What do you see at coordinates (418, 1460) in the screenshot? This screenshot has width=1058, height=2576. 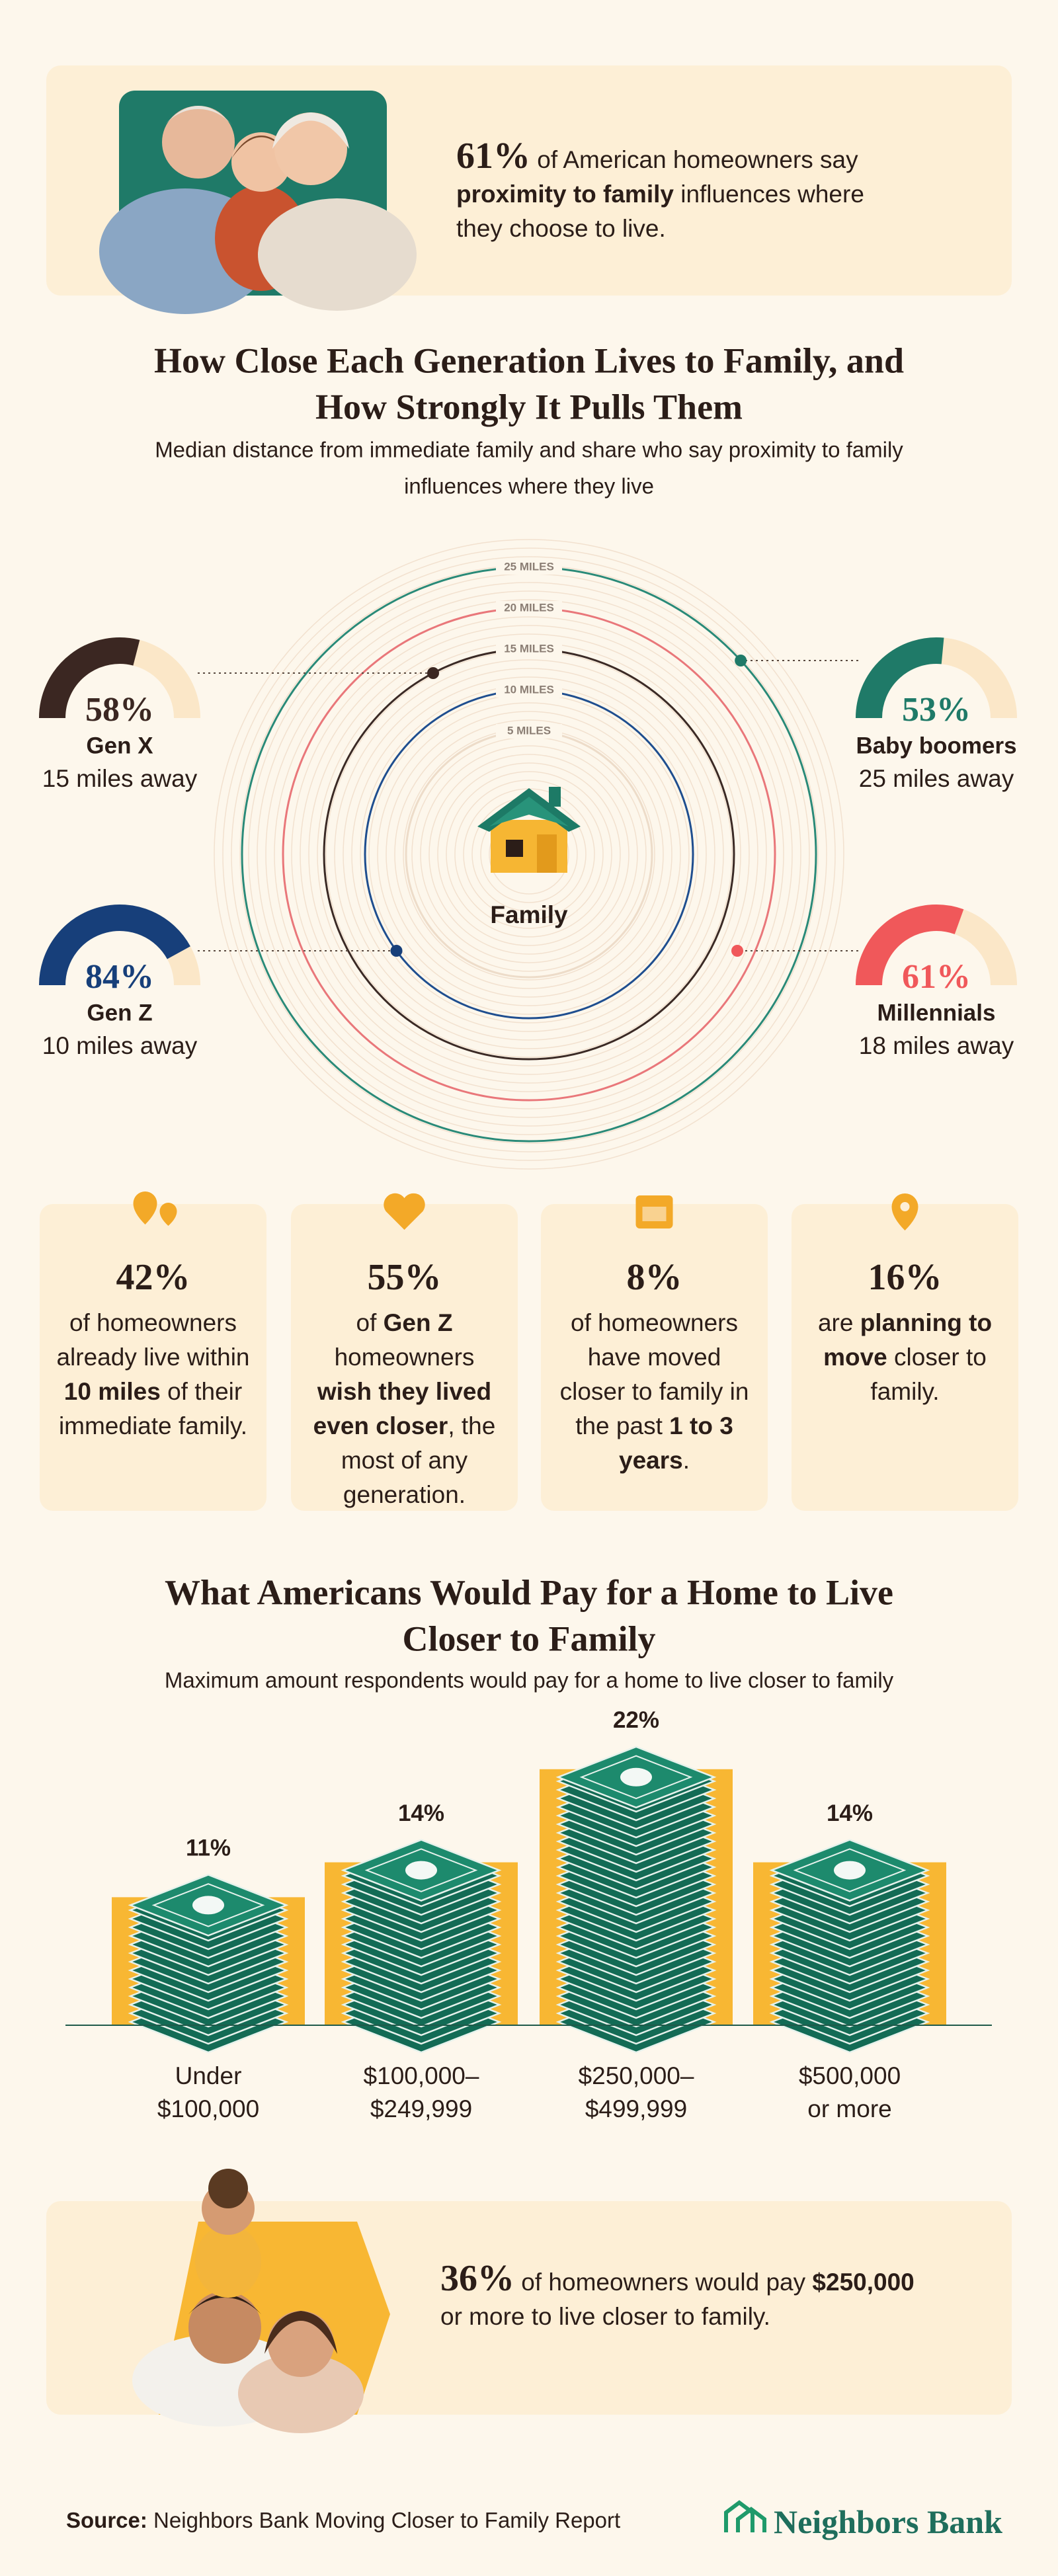 I see `text: , the most of any generation.` at bounding box center [418, 1460].